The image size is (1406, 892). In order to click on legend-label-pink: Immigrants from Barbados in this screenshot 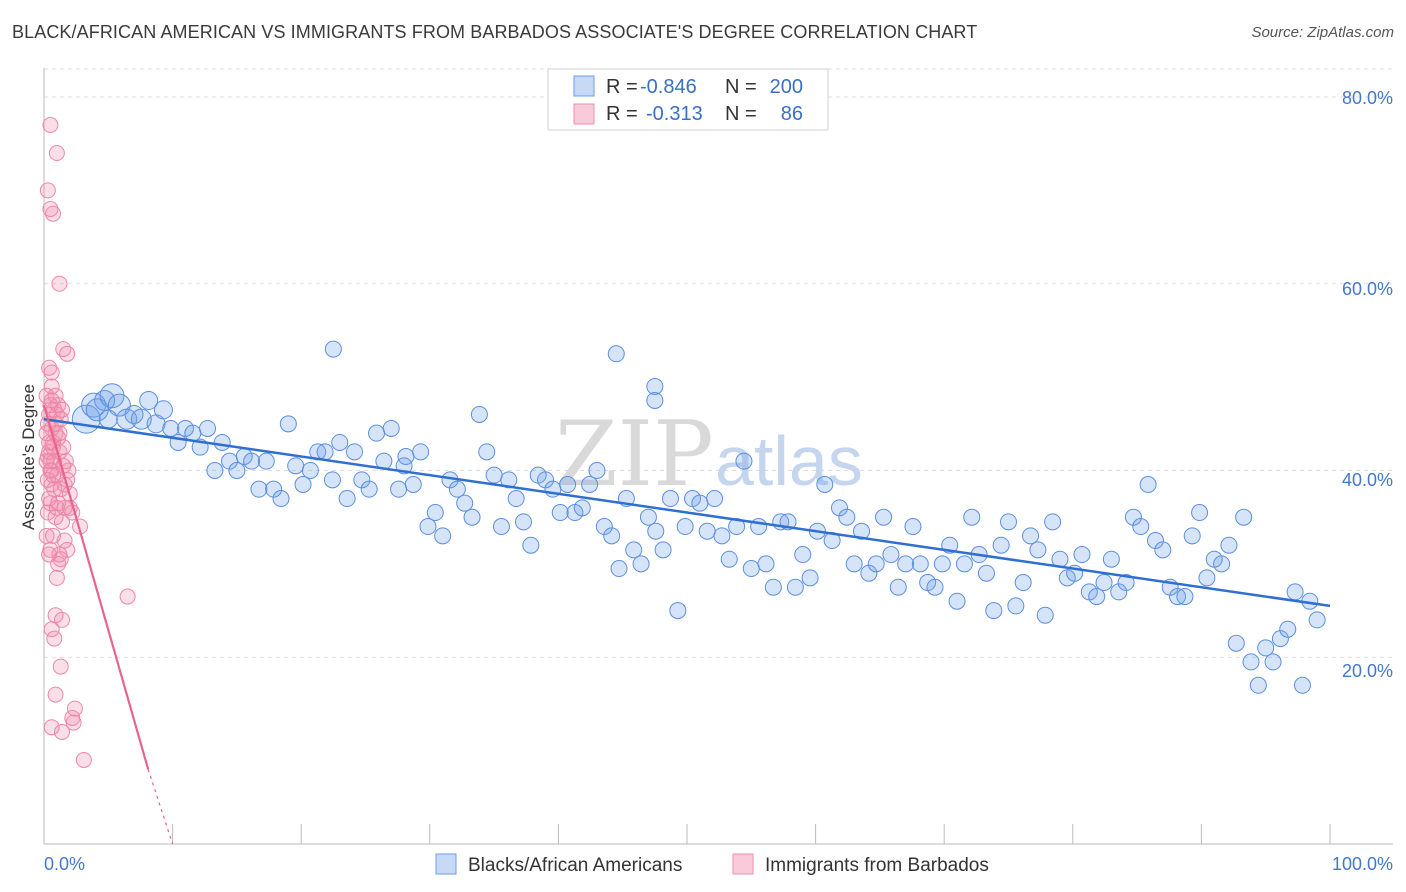, I will do `click(877, 865)`.